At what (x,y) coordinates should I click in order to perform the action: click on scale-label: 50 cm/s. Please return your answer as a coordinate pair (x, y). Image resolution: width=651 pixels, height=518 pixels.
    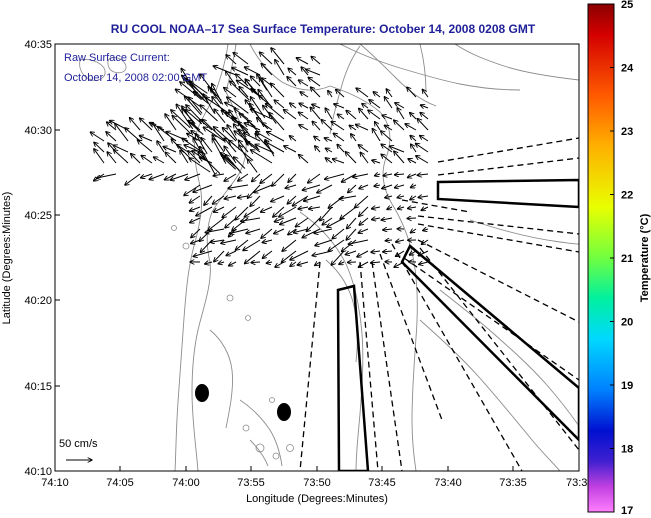
    Looking at the image, I should click on (78, 444).